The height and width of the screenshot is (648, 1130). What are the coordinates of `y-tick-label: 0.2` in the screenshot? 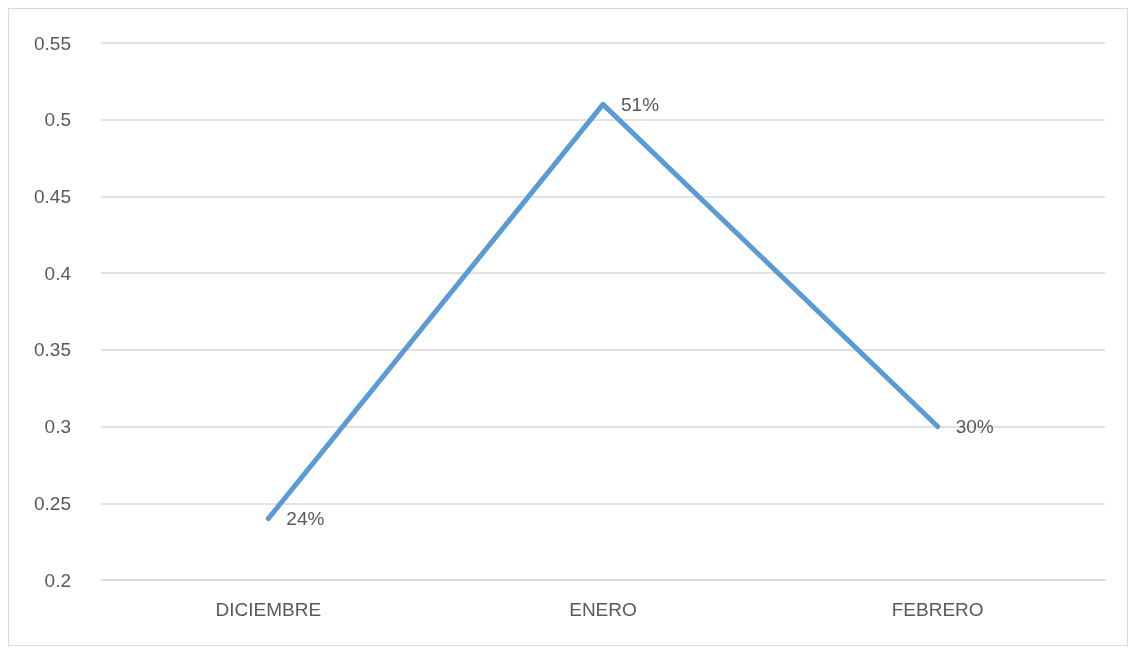 It's located at (57, 580).